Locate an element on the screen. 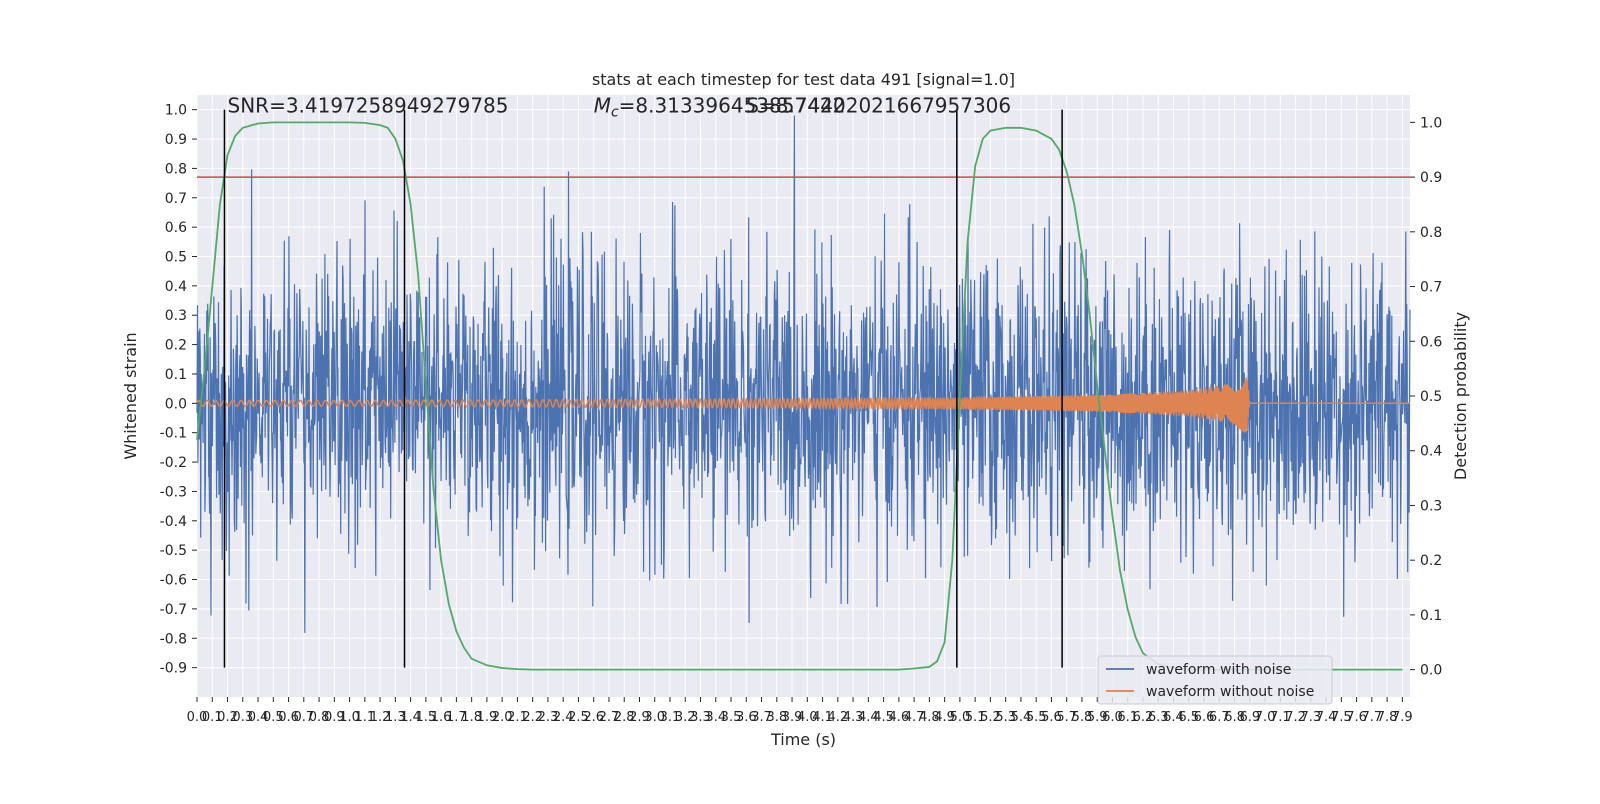 Image resolution: width=1600 pixels, height=804 pixels. x-tick-label: 6.3 is located at coordinates (1158, 717).